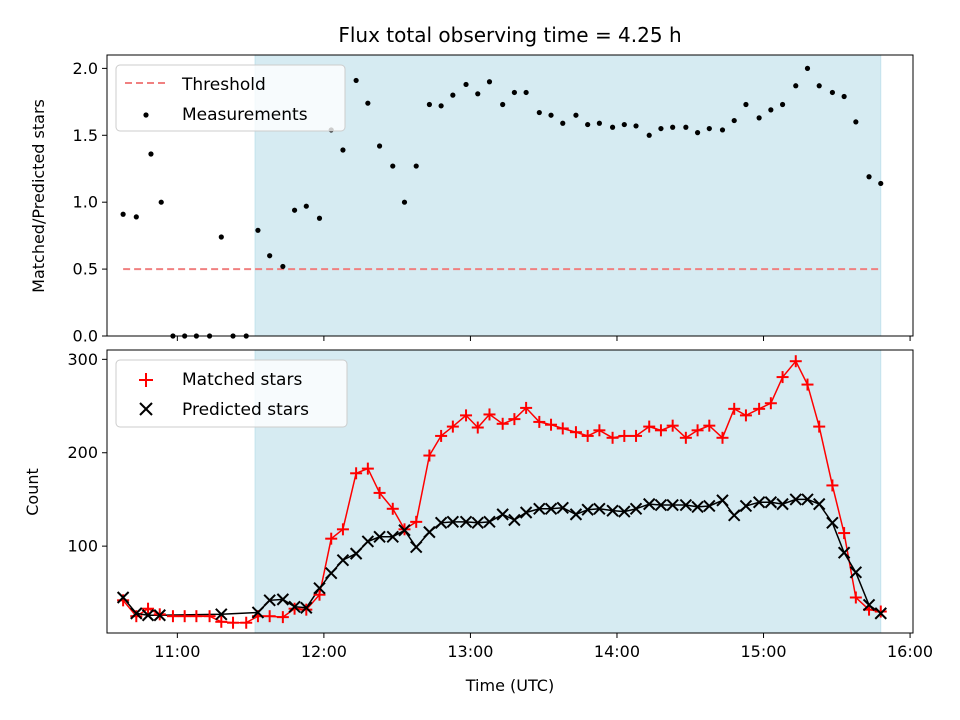 Image resolution: width=960 pixels, height=720 pixels. Describe the element at coordinates (85, 202) in the screenshot. I see `y-tick-label: 1.0` at that location.